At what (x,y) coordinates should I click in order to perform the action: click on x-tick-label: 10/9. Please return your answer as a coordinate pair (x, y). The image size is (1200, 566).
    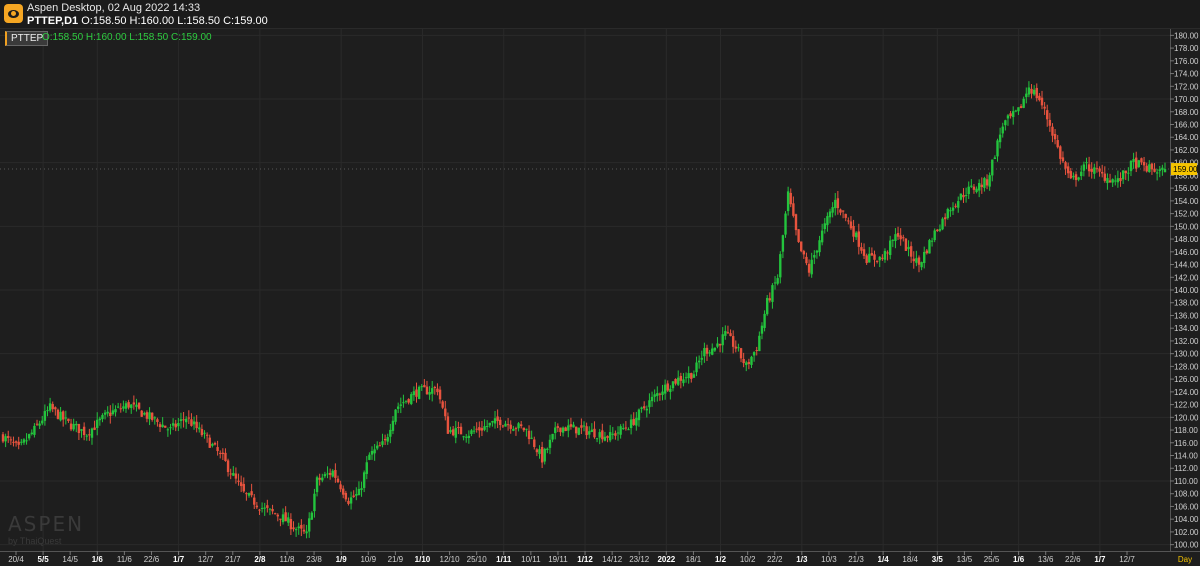
    Looking at the image, I should click on (368, 559).